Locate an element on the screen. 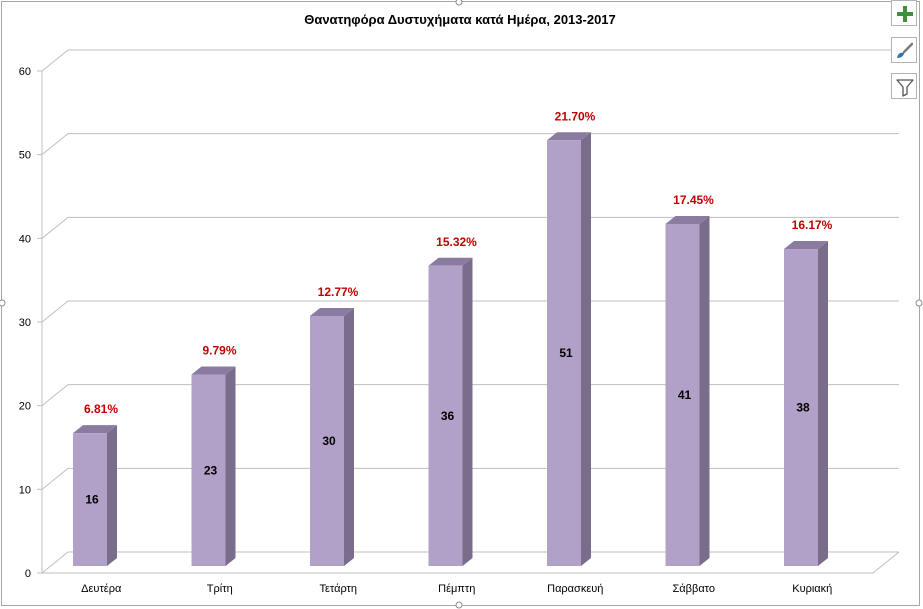 This screenshot has width=923, height=609. bar-value-label: 38 is located at coordinates (803, 408).